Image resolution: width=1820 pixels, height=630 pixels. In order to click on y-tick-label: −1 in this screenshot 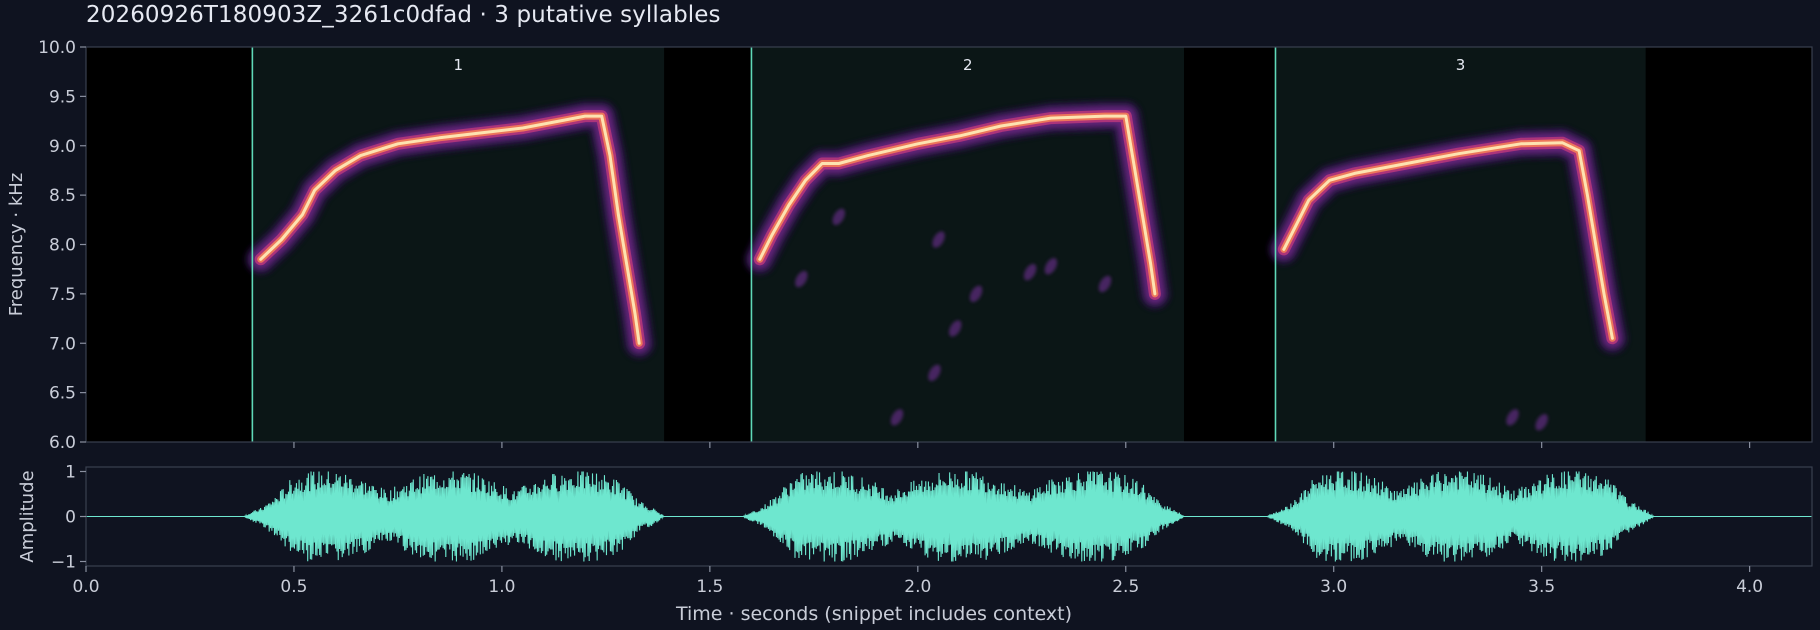, I will do `click(63, 563)`.